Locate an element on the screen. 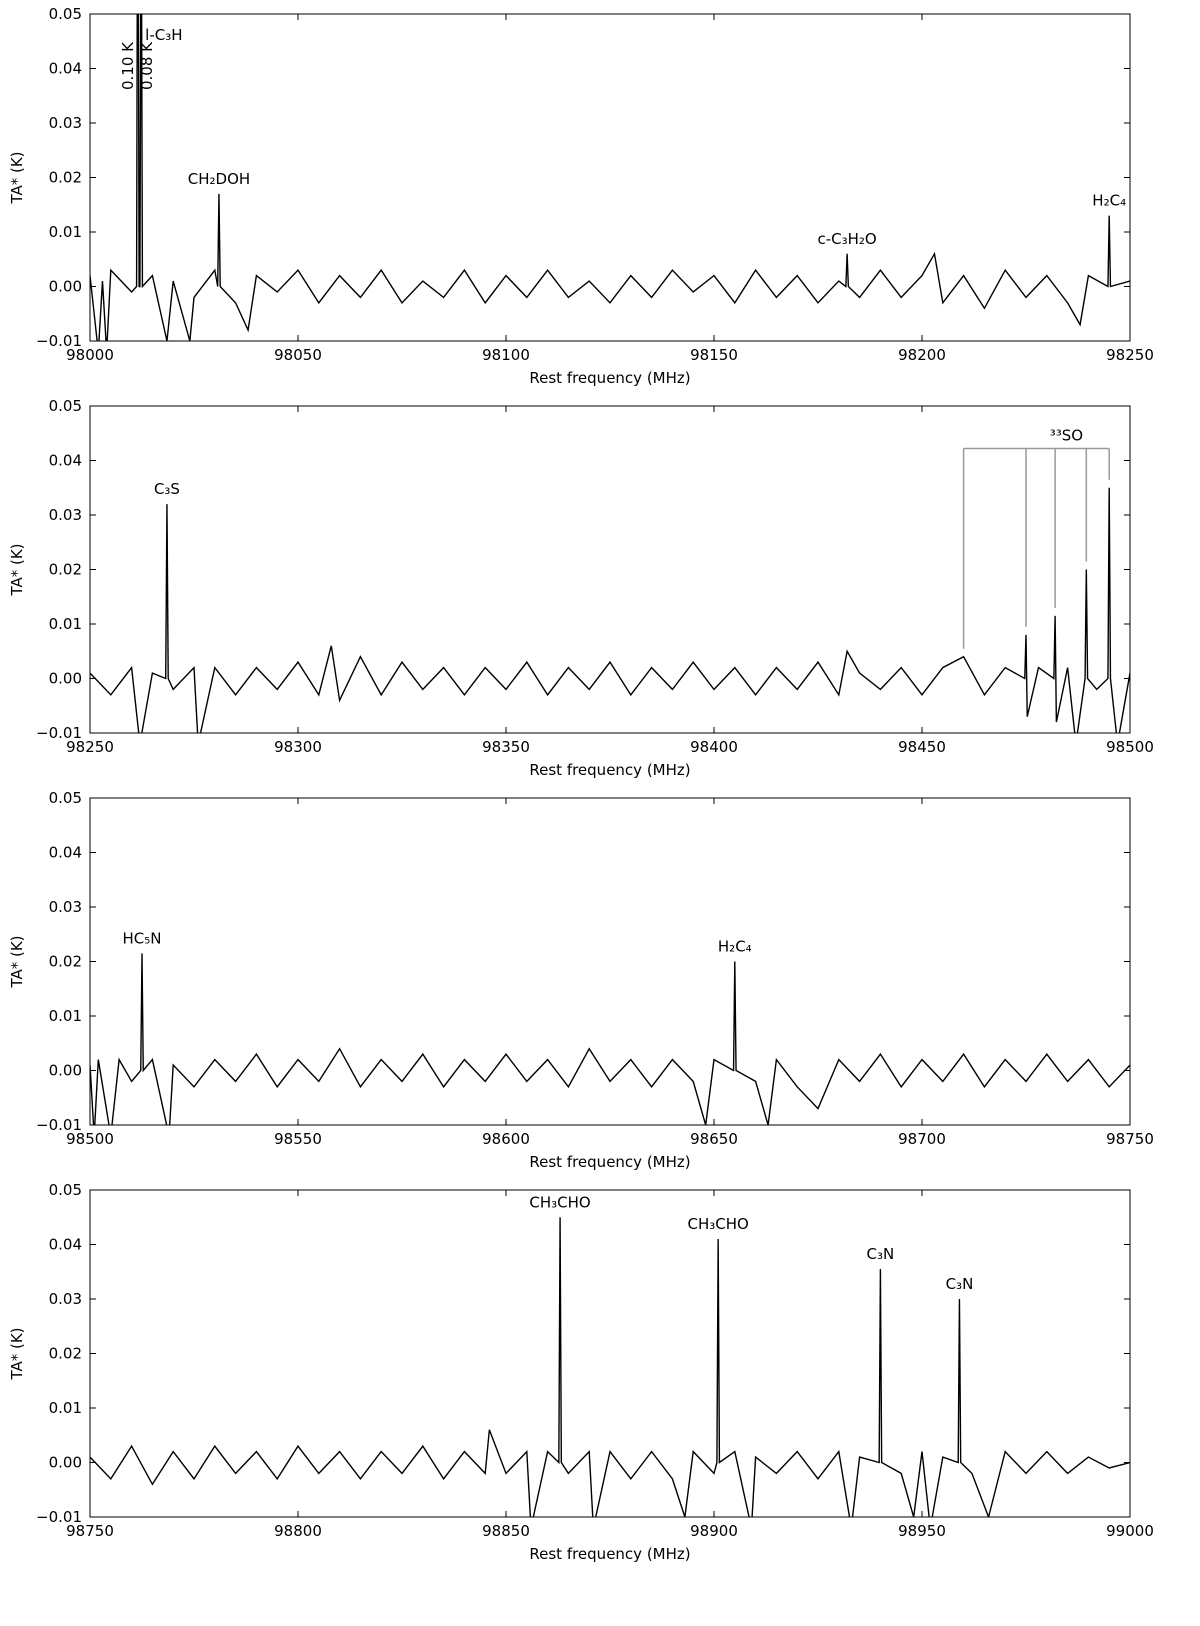 This screenshot has height=1626, width=1200. annotation: HC₅N is located at coordinates (142, 938).